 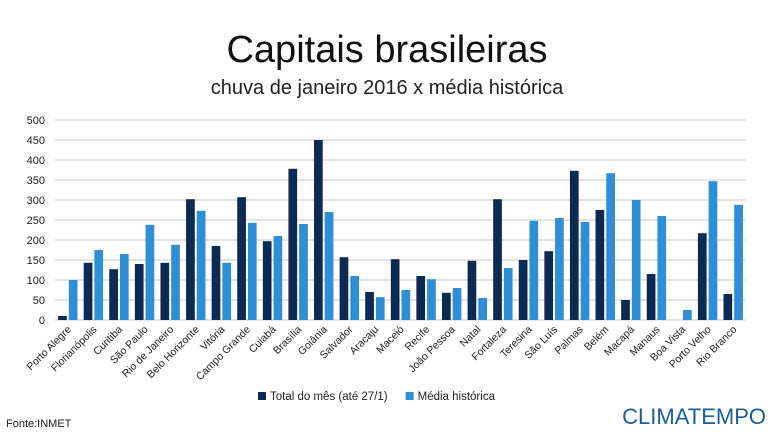 What do you see at coordinates (36, 221) in the screenshot?
I see `y-tick-label: 250` at bounding box center [36, 221].